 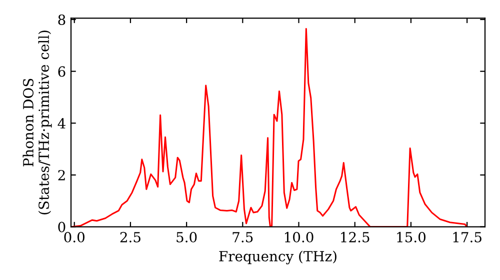 What do you see at coordinates (74, 237) in the screenshot?
I see `x-tick-label: 0.0` at bounding box center [74, 237].